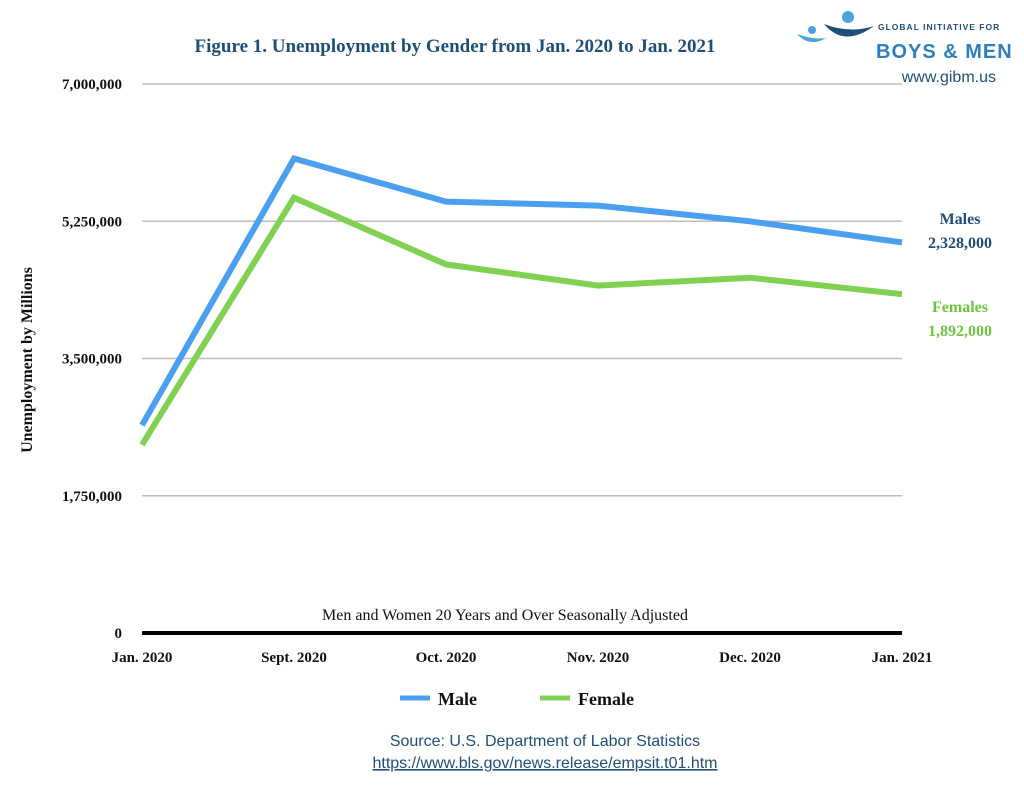 The height and width of the screenshot is (786, 1024). What do you see at coordinates (457, 699) in the screenshot?
I see `legend-label: Male` at bounding box center [457, 699].